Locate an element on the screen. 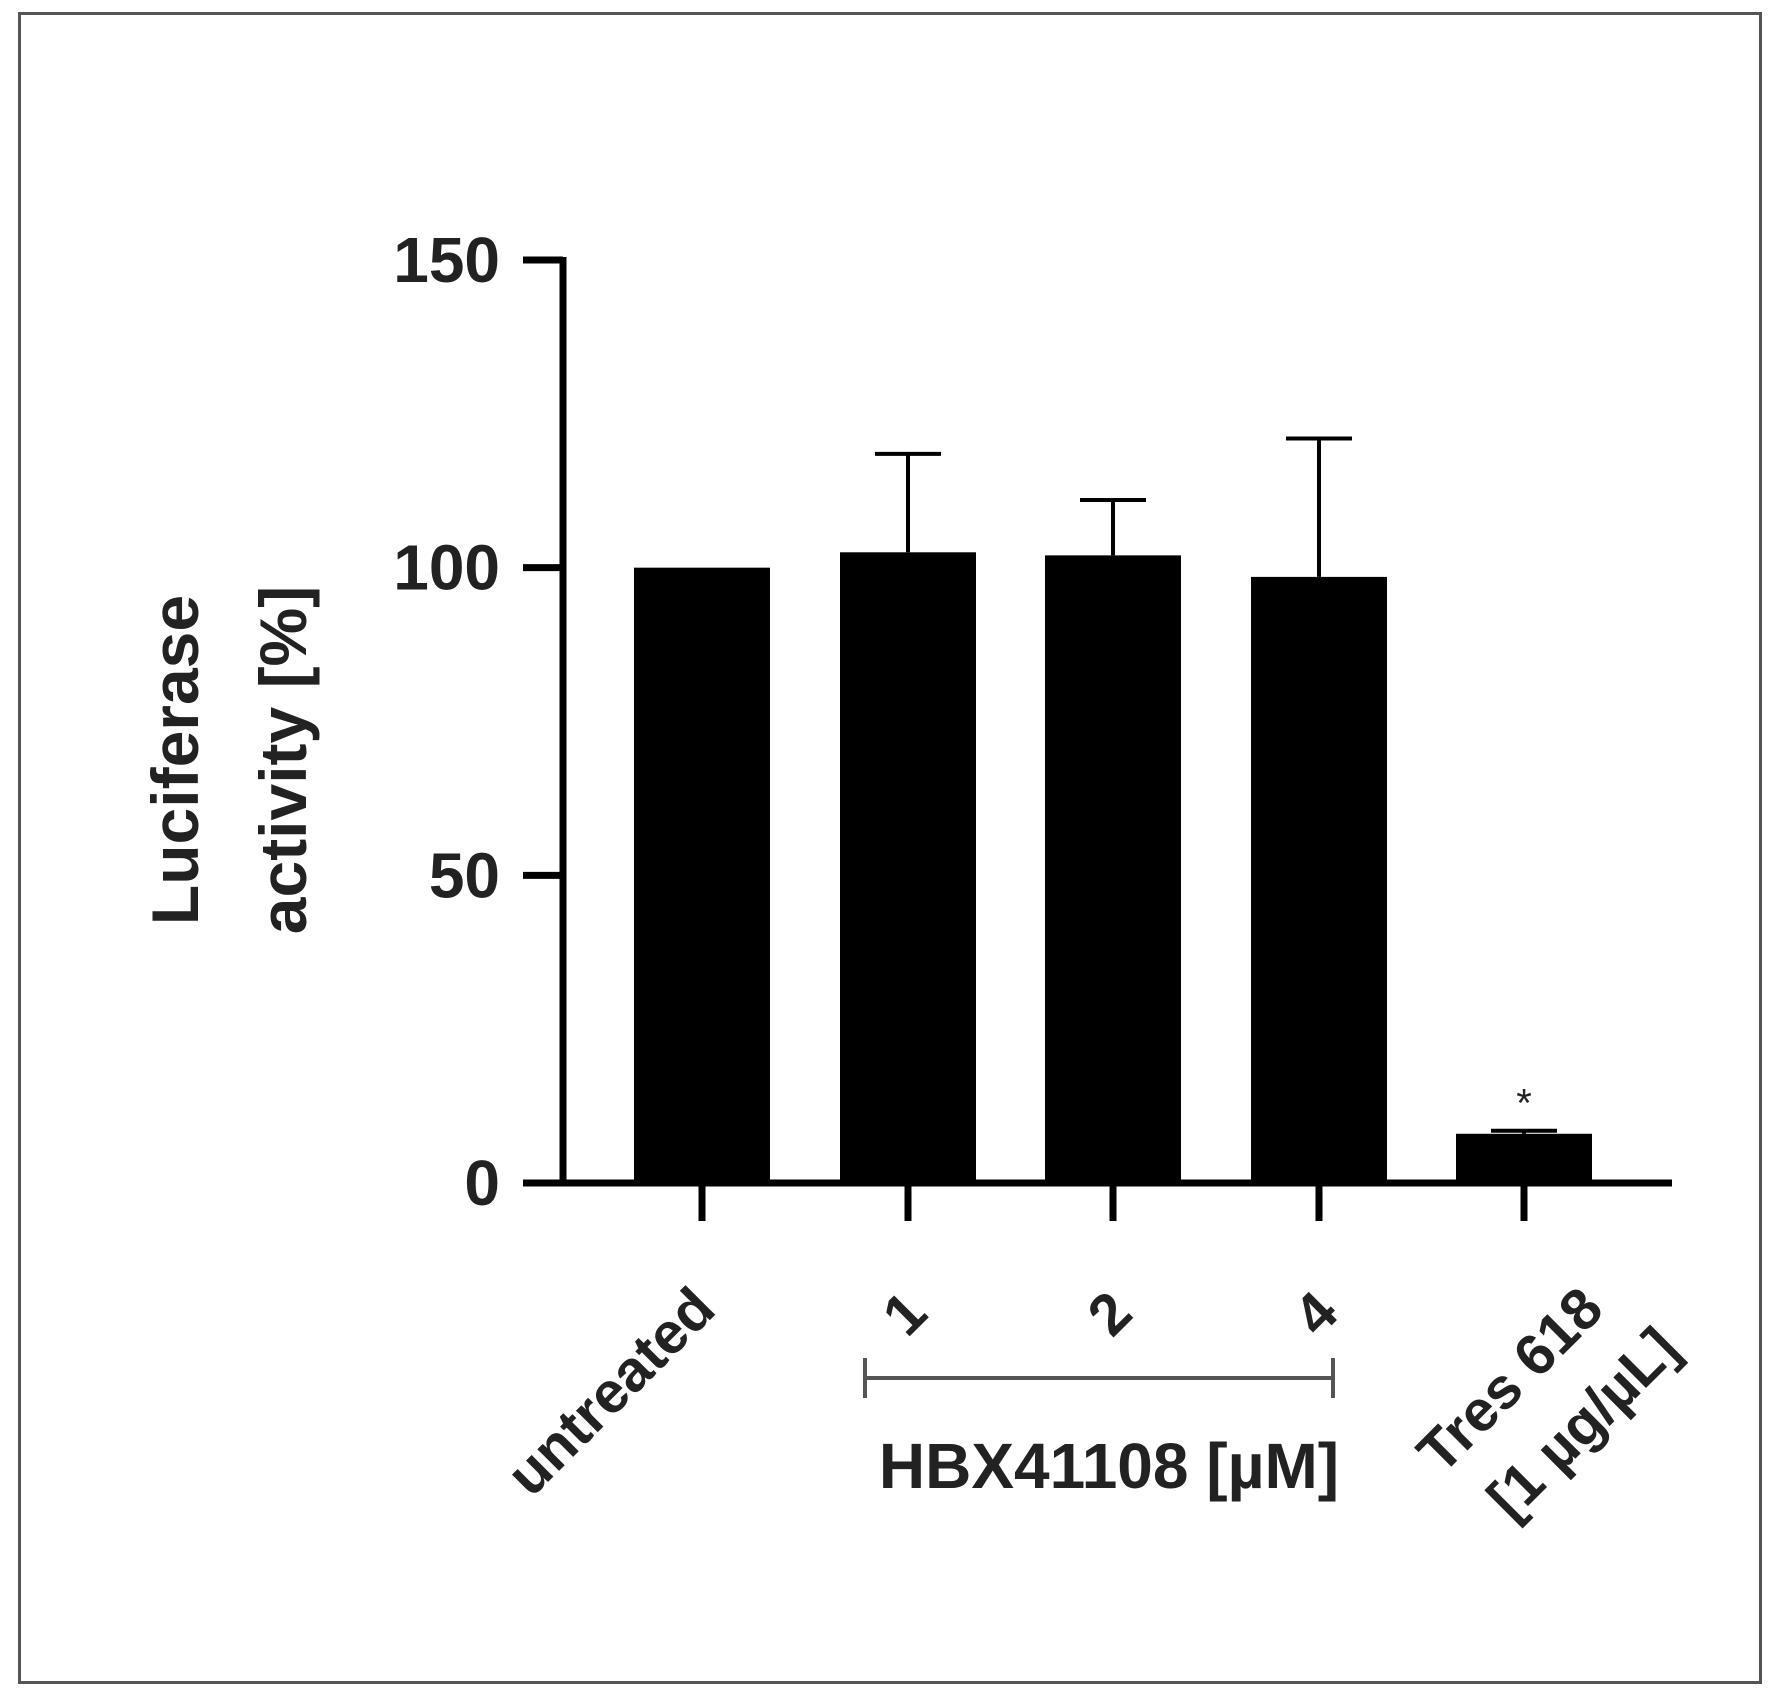 The width and height of the screenshot is (1784, 1700). x-label-0: untreated is located at coordinates (610, 1391).